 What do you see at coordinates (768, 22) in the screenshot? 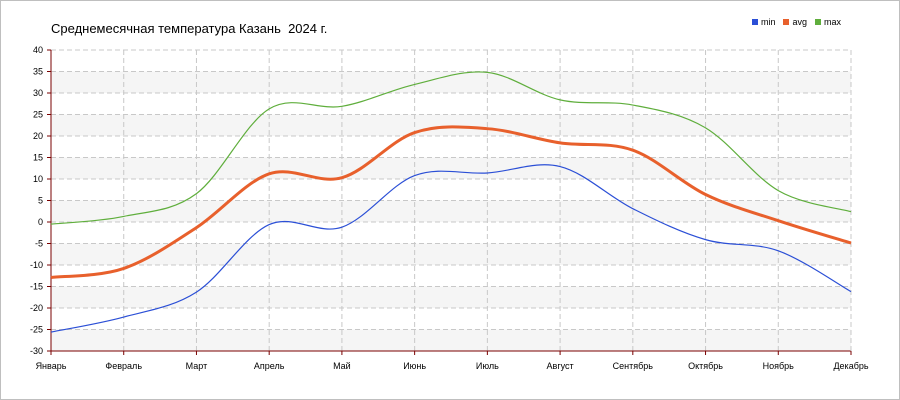
I see `legend-label-min: min` at bounding box center [768, 22].